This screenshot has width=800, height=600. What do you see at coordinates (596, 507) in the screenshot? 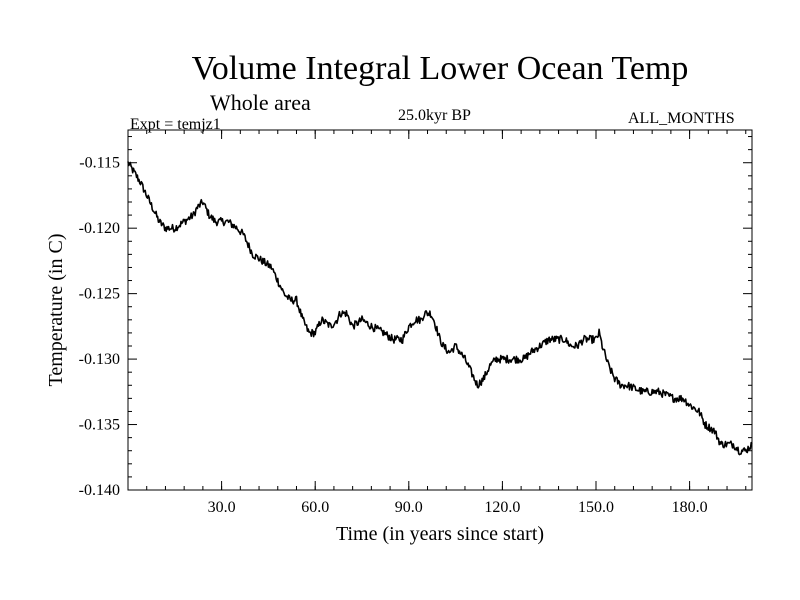
I see `x-tick-label: 150.0` at bounding box center [596, 507].